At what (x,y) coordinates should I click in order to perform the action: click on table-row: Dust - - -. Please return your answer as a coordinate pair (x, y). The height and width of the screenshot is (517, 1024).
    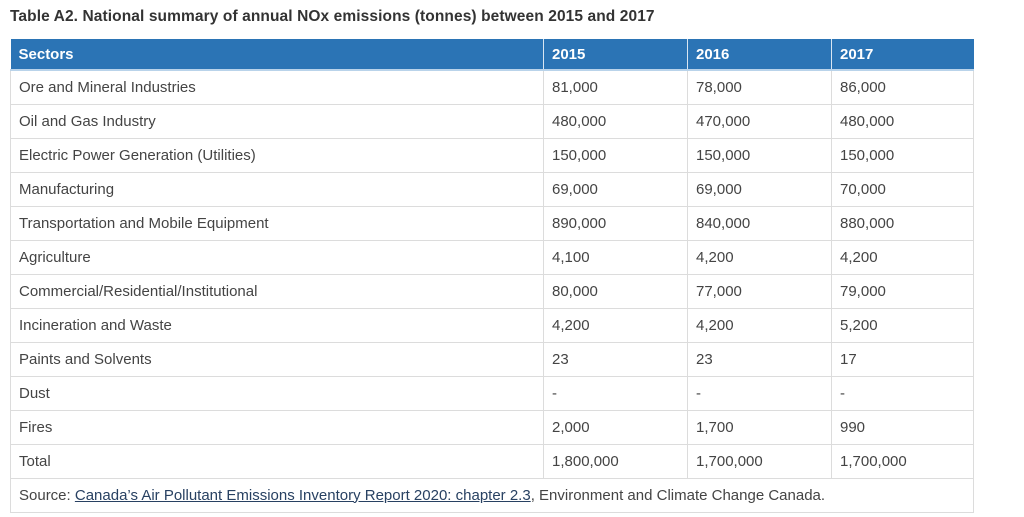
    Looking at the image, I should click on (492, 393).